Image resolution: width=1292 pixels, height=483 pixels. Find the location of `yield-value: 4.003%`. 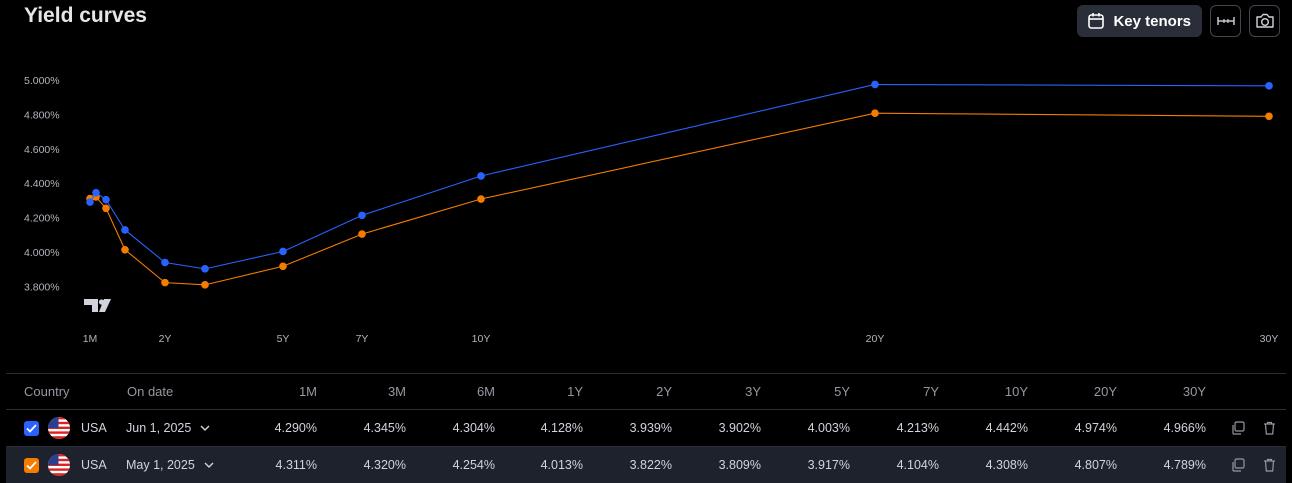

yield-value: 4.003% is located at coordinates (828, 428).